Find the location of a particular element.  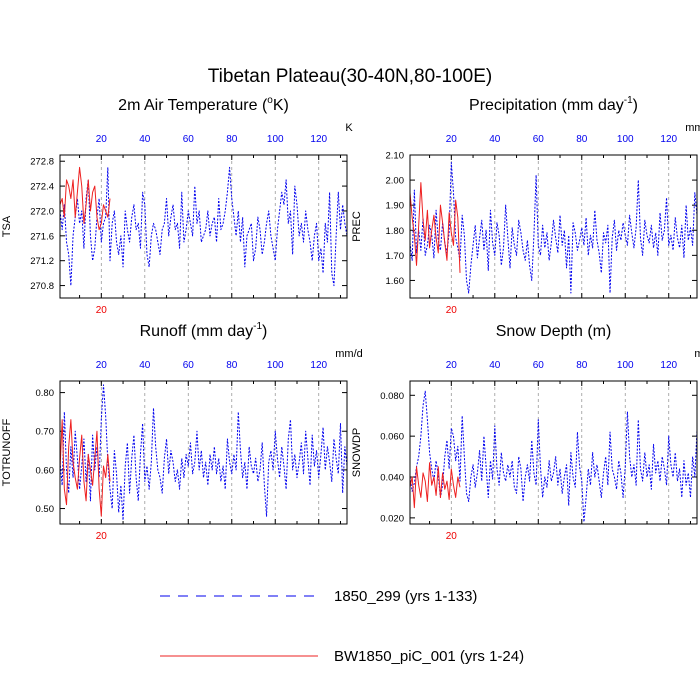

y-axis-label: TOTRUNOFF is located at coordinates (7, 452).